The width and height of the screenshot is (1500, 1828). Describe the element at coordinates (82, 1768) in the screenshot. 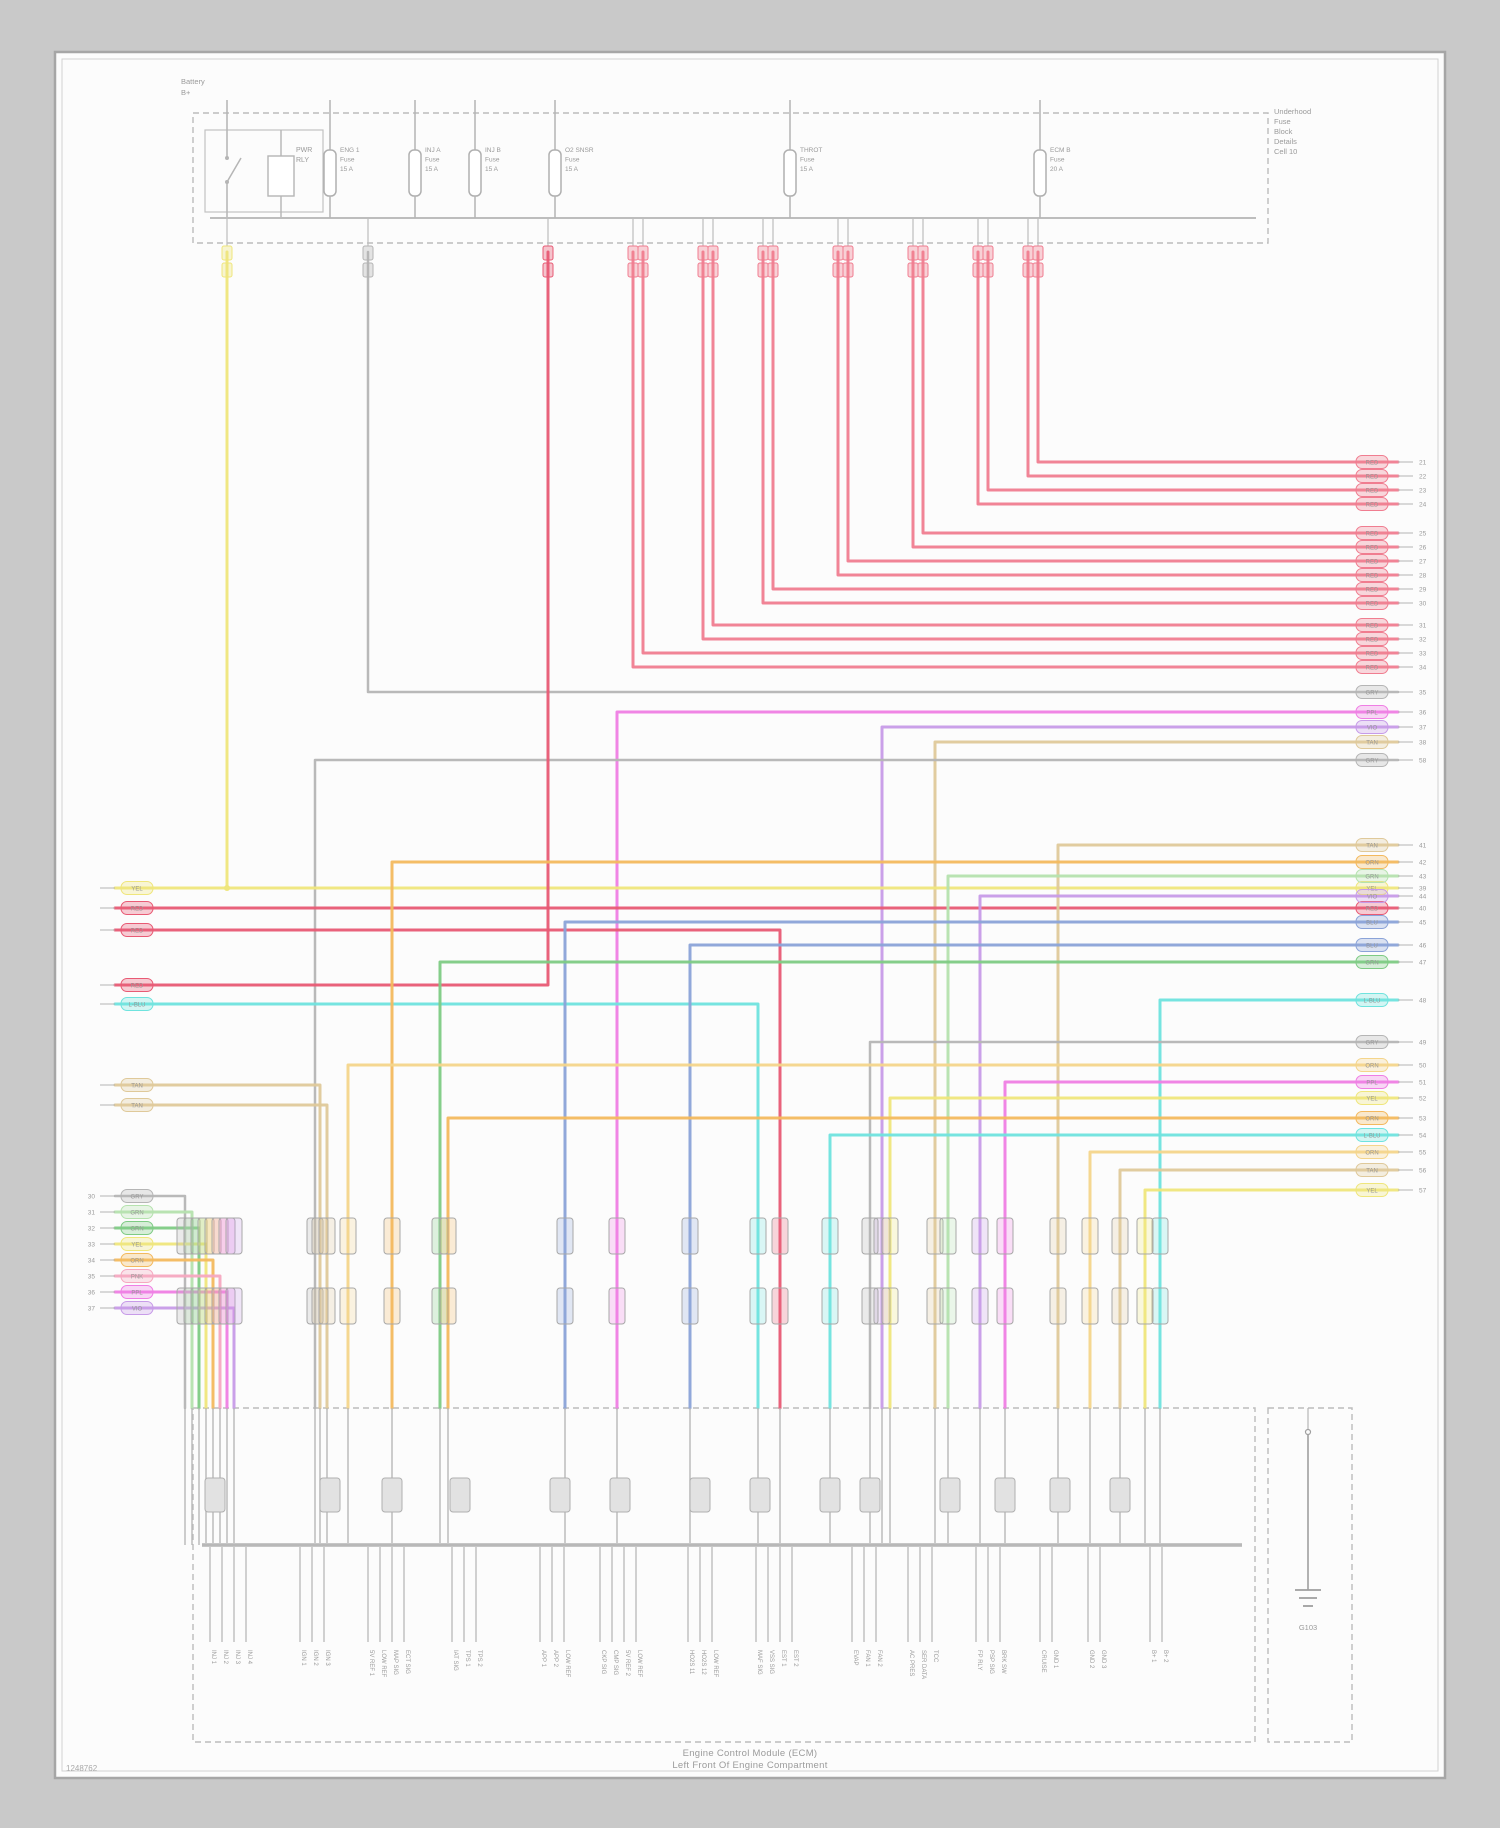

I see `page-footer-code: 1248762` at that location.